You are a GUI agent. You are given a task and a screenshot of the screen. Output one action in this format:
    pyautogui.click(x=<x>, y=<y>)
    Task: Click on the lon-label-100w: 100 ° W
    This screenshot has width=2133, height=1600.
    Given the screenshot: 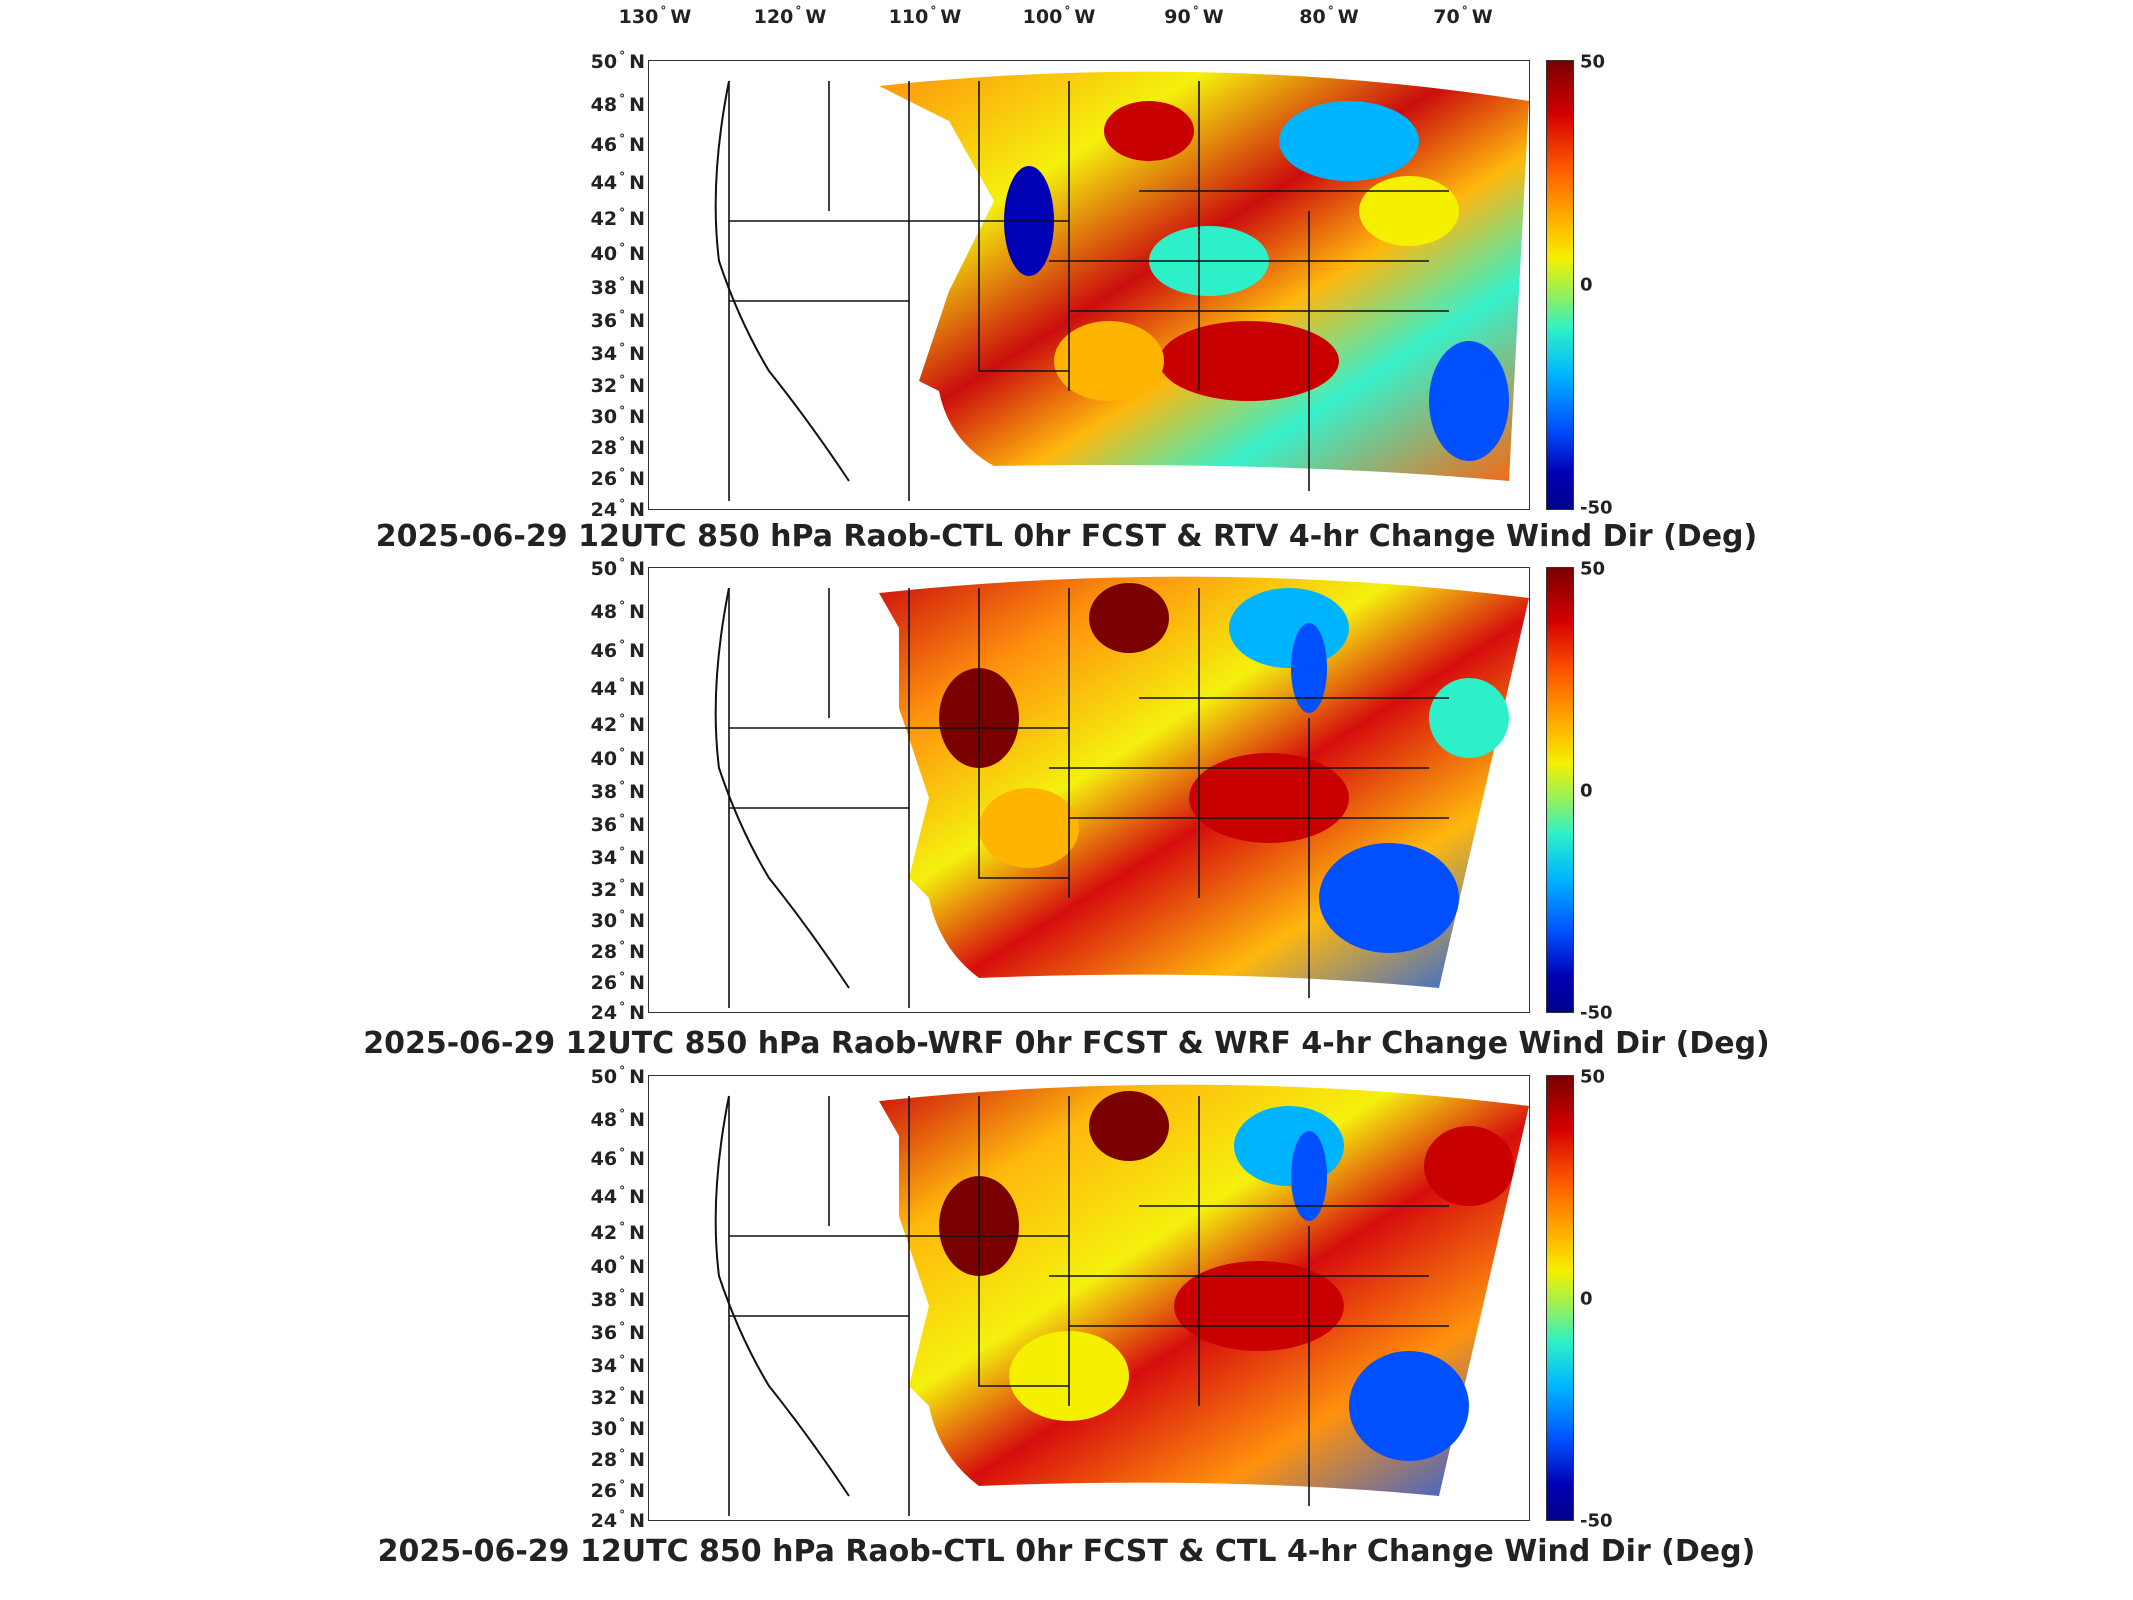 What is the action you would take?
    pyautogui.click(x=1059, y=16)
    